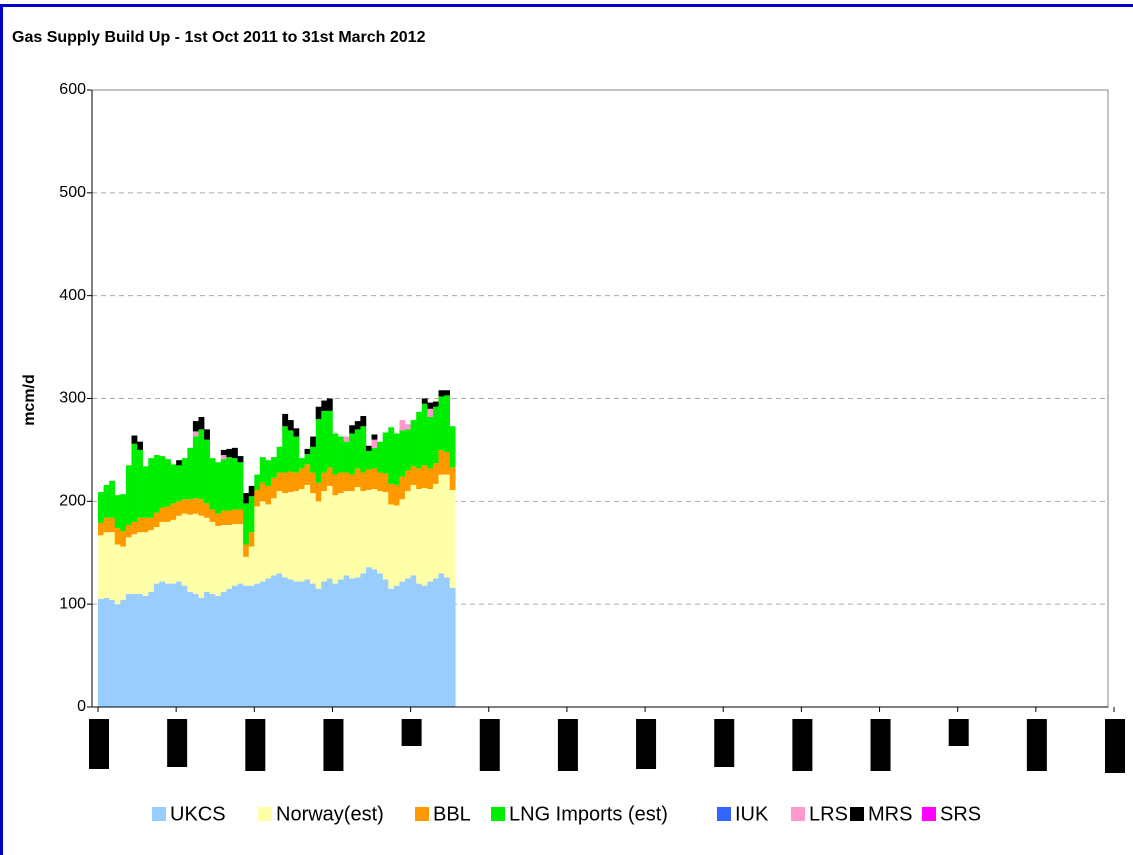  Describe the element at coordinates (29, 400) in the screenshot. I see `y-axis-label: mcm/d` at that location.